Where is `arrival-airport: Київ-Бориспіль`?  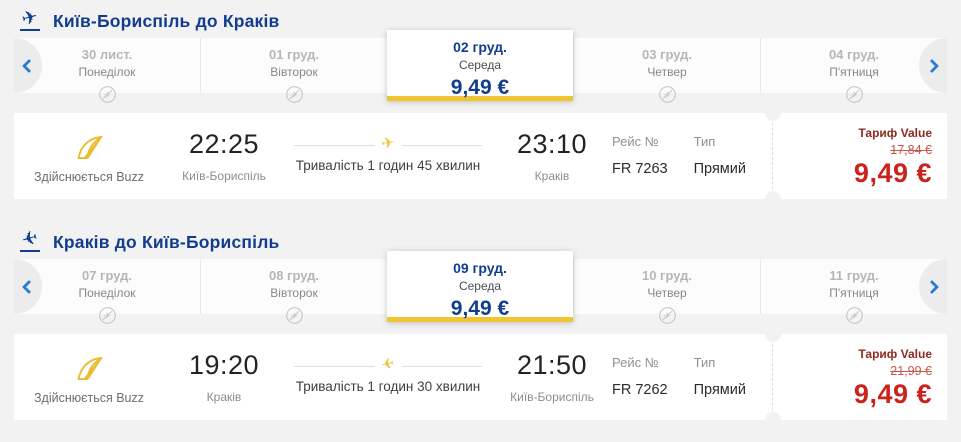
arrival-airport: Київ-Бориспіль is located at coordinates (552, 397).